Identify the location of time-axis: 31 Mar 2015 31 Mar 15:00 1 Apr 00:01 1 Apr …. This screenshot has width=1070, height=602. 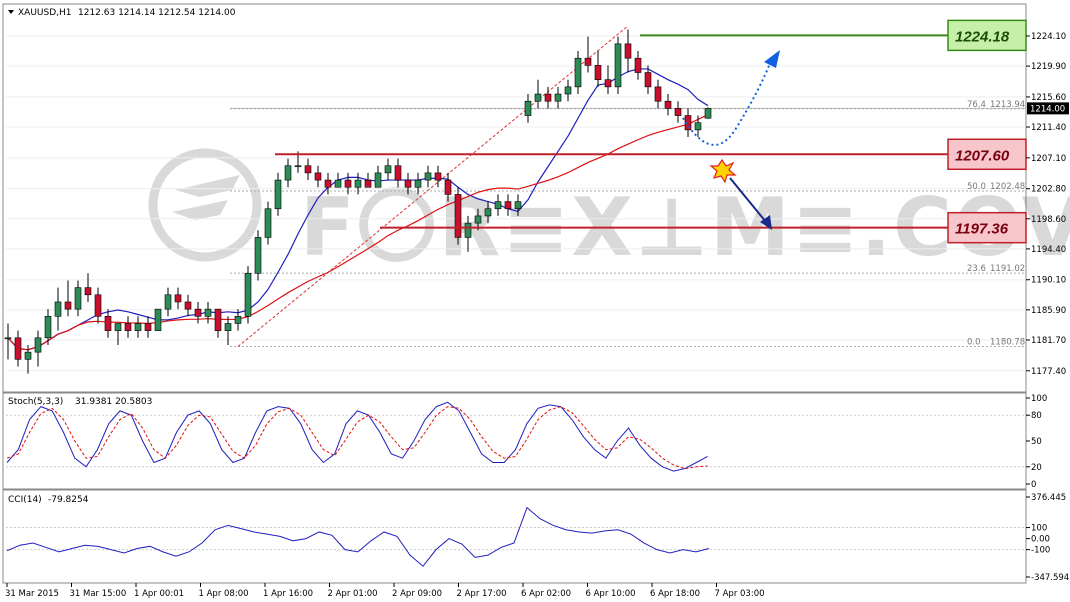
(385, 591).